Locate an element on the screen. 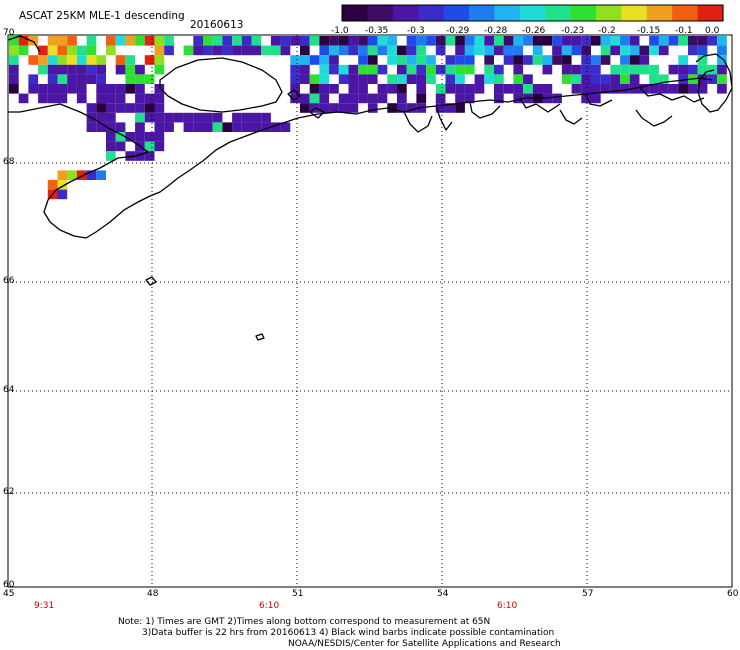  colorbar-label: -0.15 is located at coordinates (649, 31).